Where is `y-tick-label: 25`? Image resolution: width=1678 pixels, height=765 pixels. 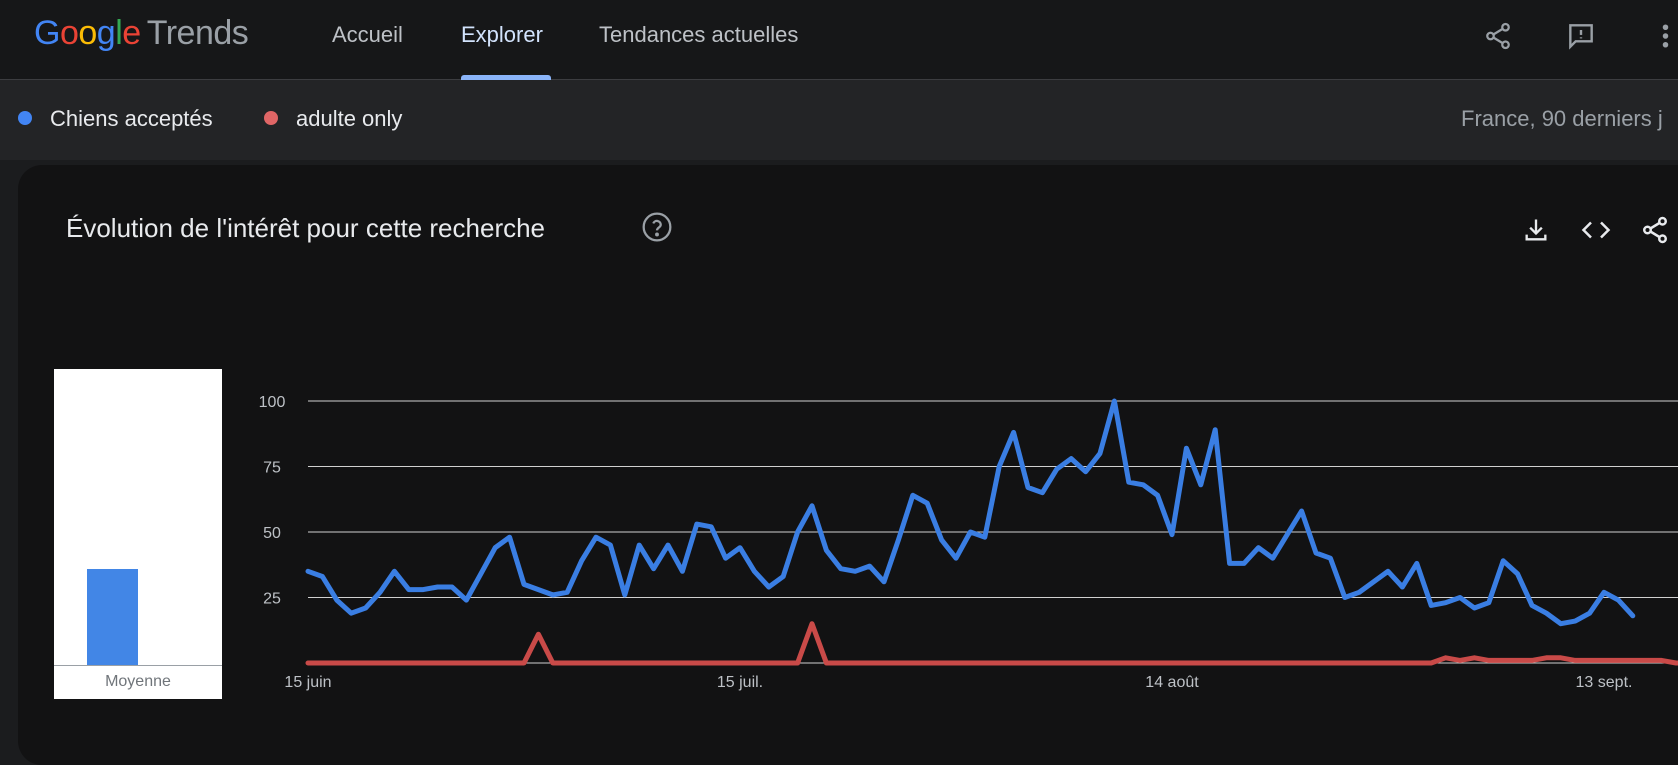
y-tick-label: 25 is located at coordinates (272, 599).